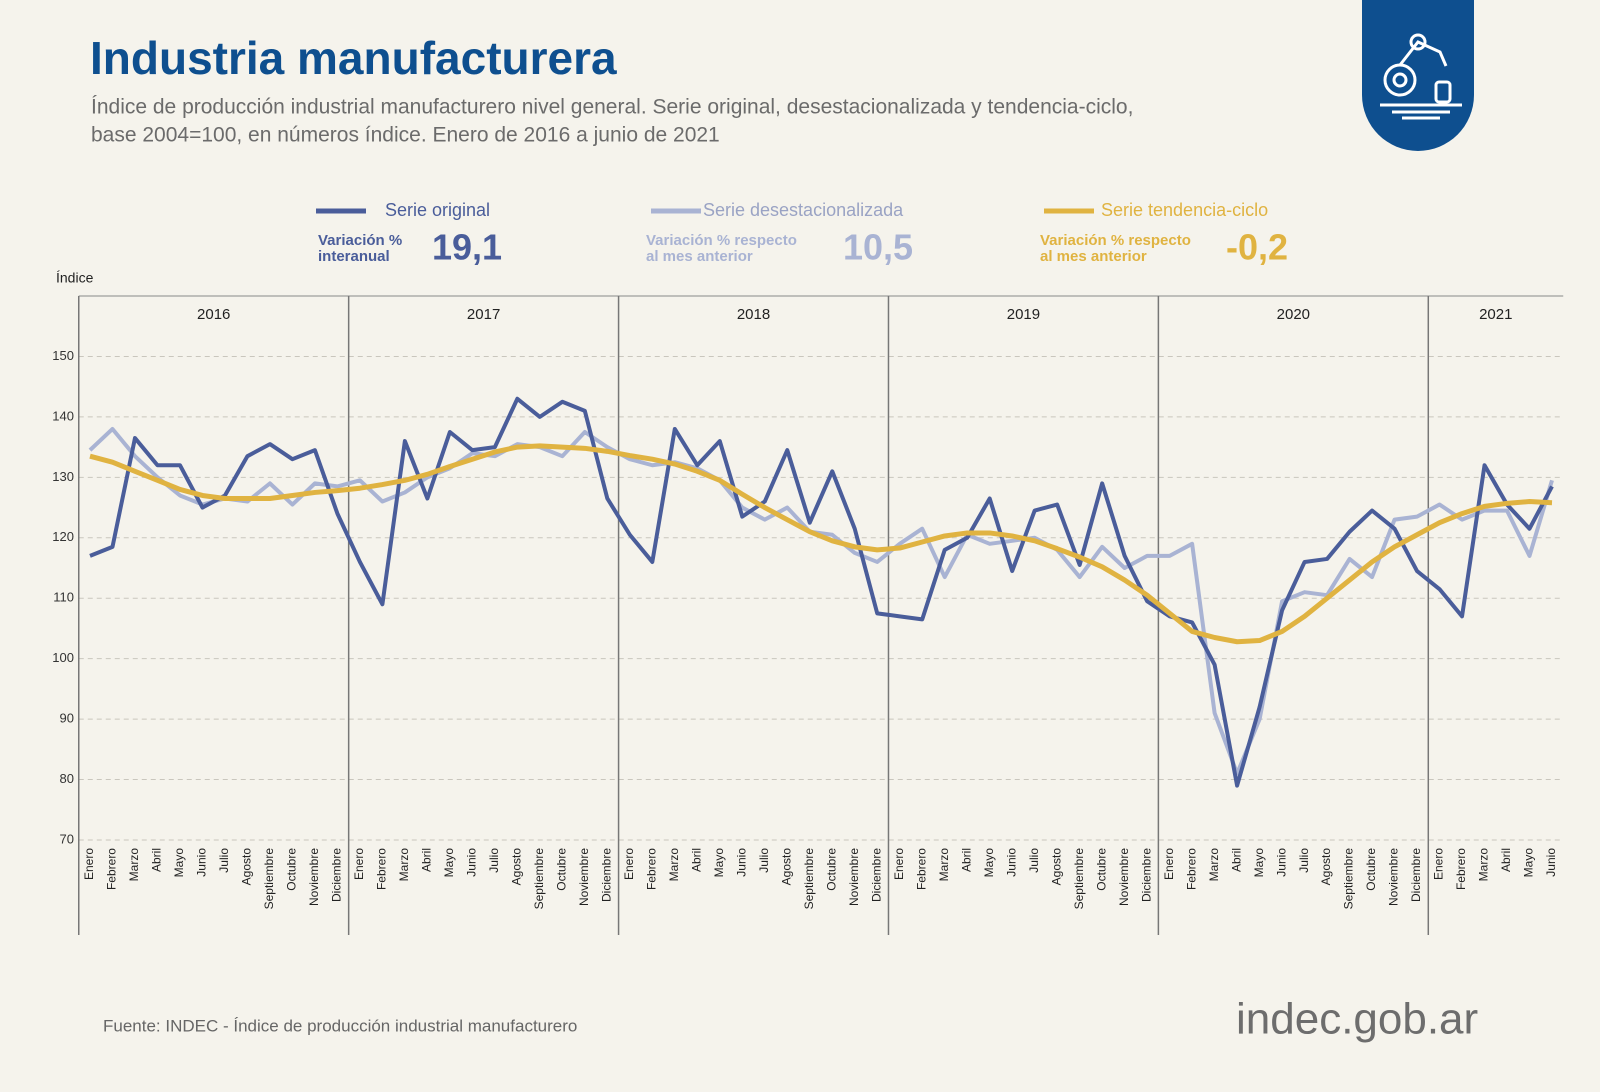  What do you see at coordinates (213, 314) in the screenshot?
I see `year-label: 2016` at bounding box center [213, 314].